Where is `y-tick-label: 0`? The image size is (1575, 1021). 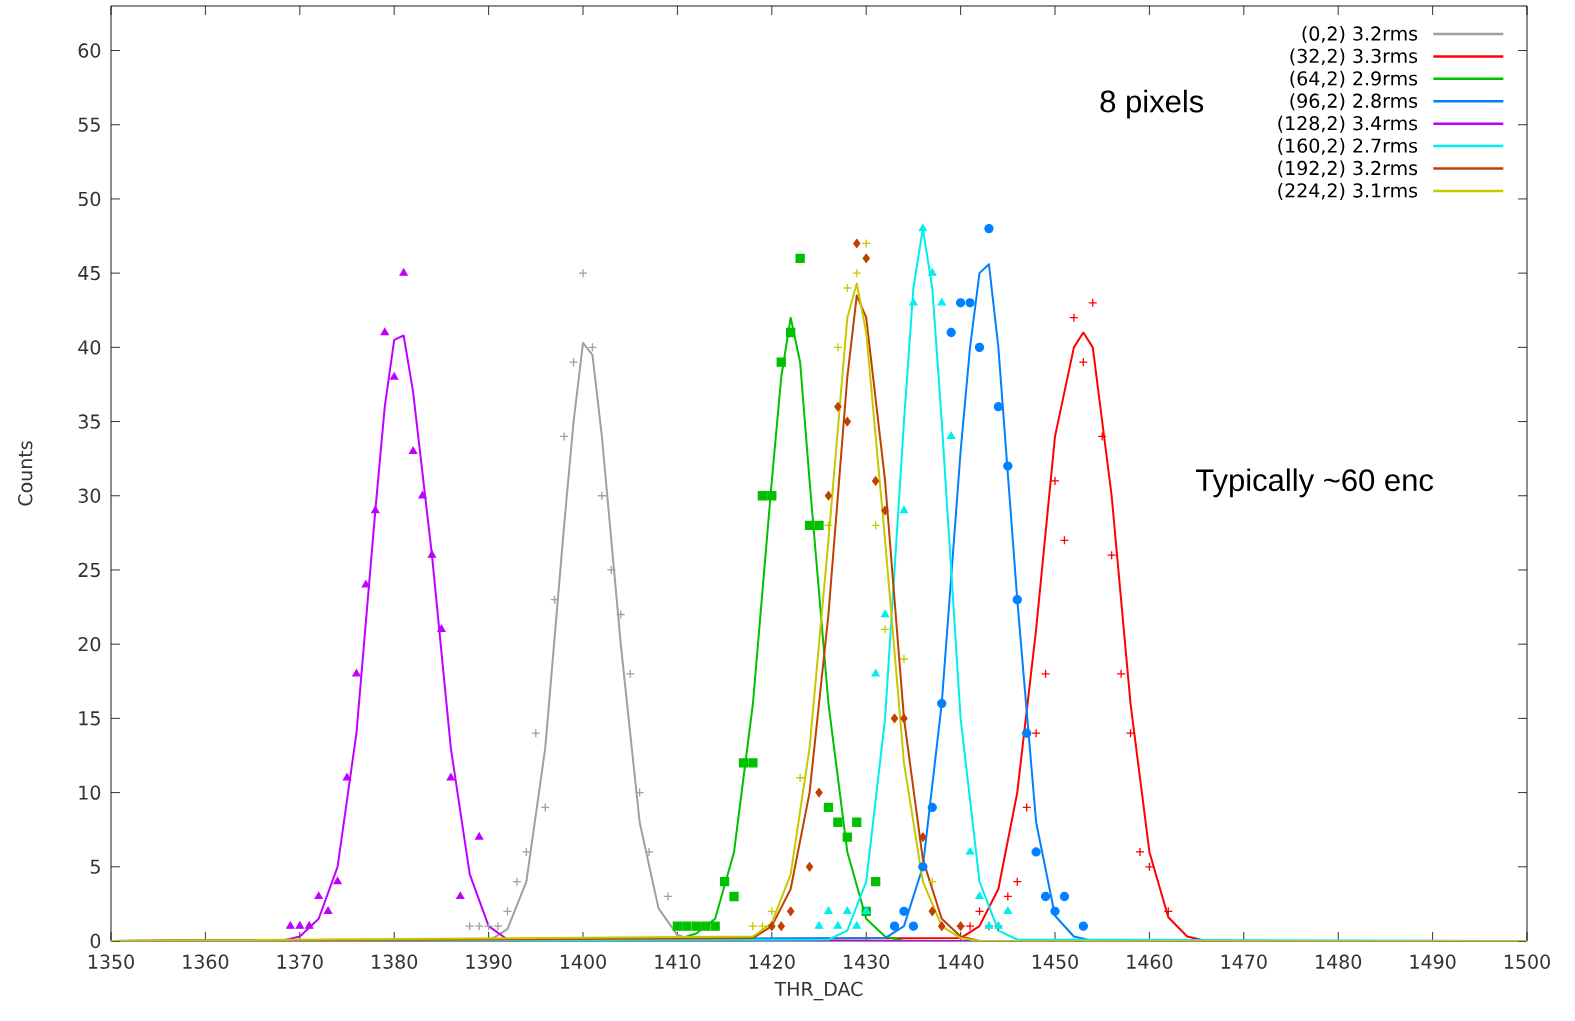 y-tick-label: 0 is located at coordinates (95, 941).